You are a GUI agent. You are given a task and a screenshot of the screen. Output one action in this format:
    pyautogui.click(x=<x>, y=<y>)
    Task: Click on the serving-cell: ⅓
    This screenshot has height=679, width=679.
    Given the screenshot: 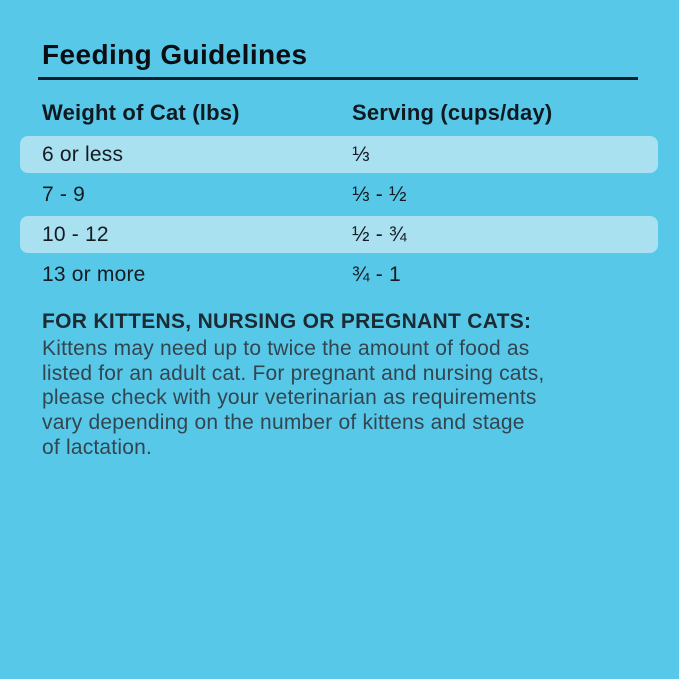 What is the action you would take?
    pyautogui.click(x=361, y=154)
    